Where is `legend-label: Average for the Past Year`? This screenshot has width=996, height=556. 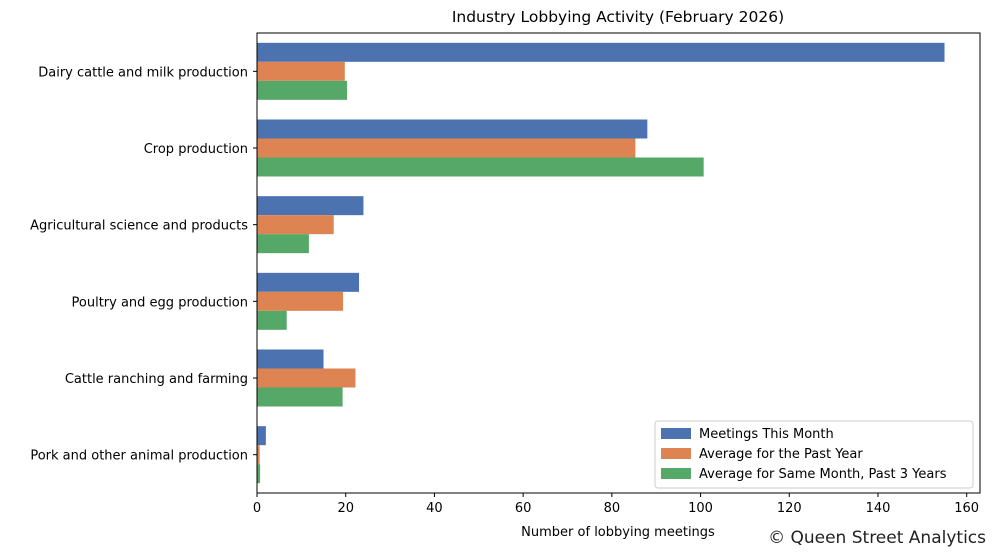 legend-label: Average for the Past Year is located at coordinates (781, 454).